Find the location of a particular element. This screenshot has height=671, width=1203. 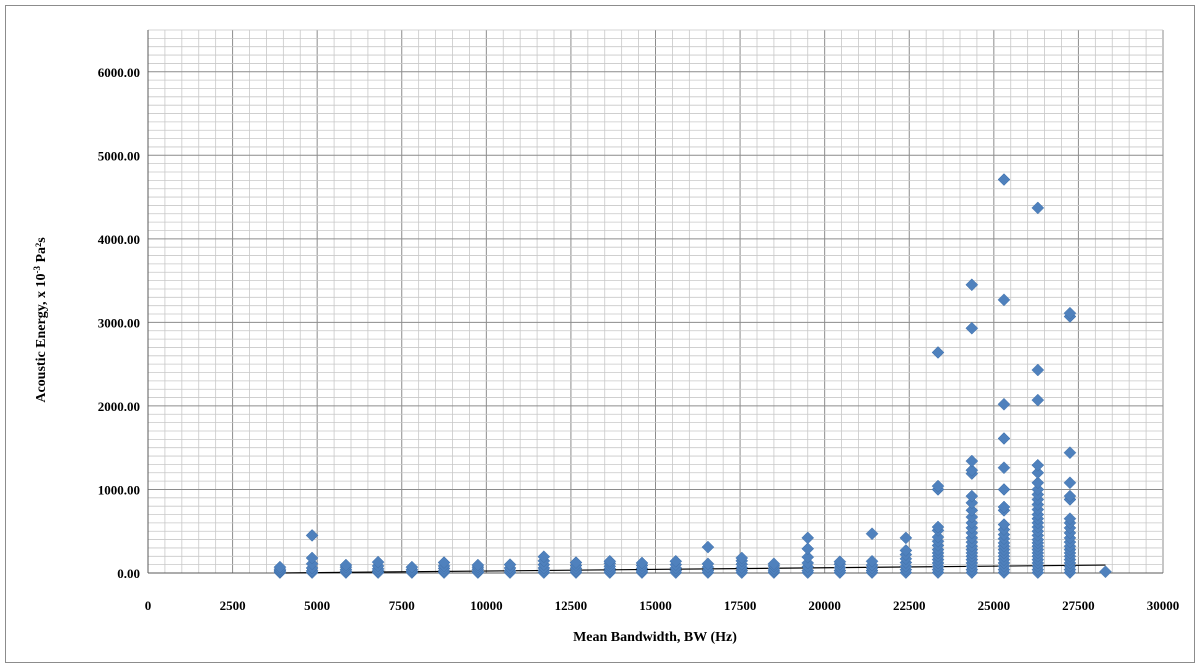

y-tick-label: 4000.00 is located at coordinates (119, 239).